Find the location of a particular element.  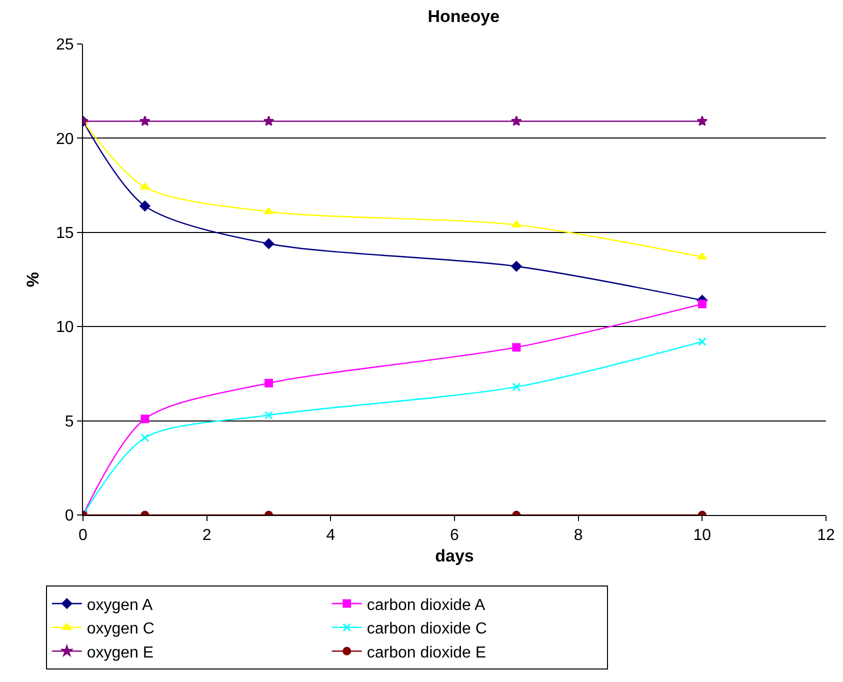

legend-label: carbon dioxide C is located at coordinates (426, 629).